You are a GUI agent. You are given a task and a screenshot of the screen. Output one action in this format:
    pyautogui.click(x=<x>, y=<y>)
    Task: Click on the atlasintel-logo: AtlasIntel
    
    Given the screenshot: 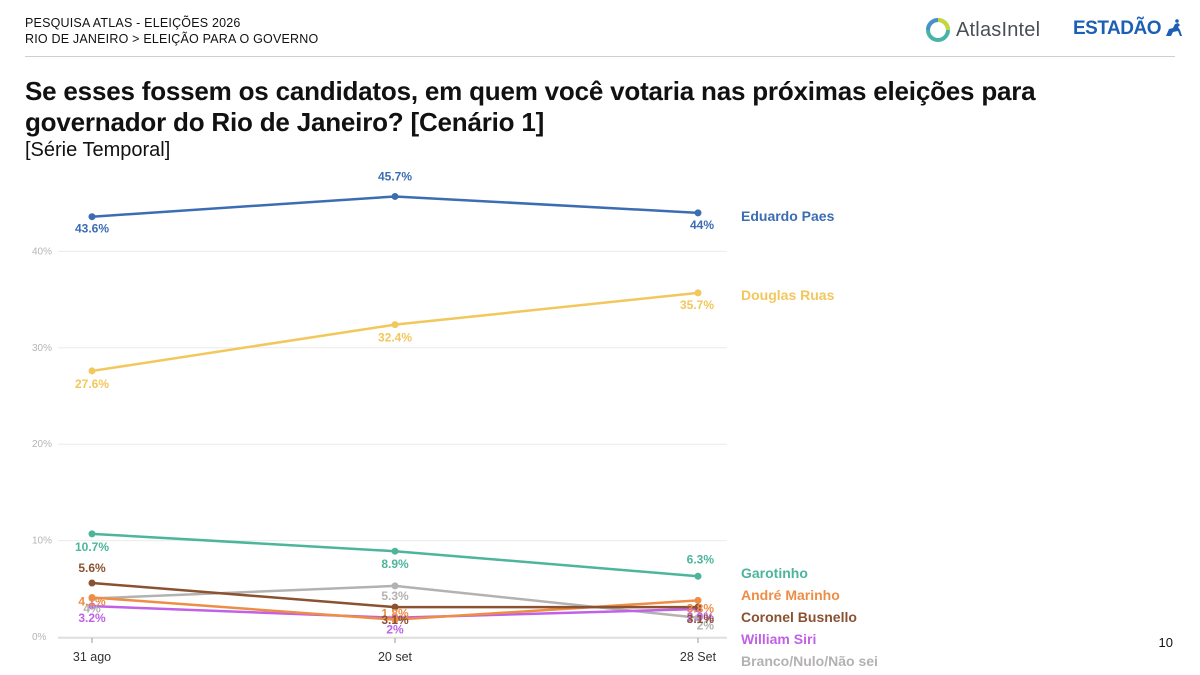 What is the action you would take?
    pyautogui.click(x=983, y=30)
    